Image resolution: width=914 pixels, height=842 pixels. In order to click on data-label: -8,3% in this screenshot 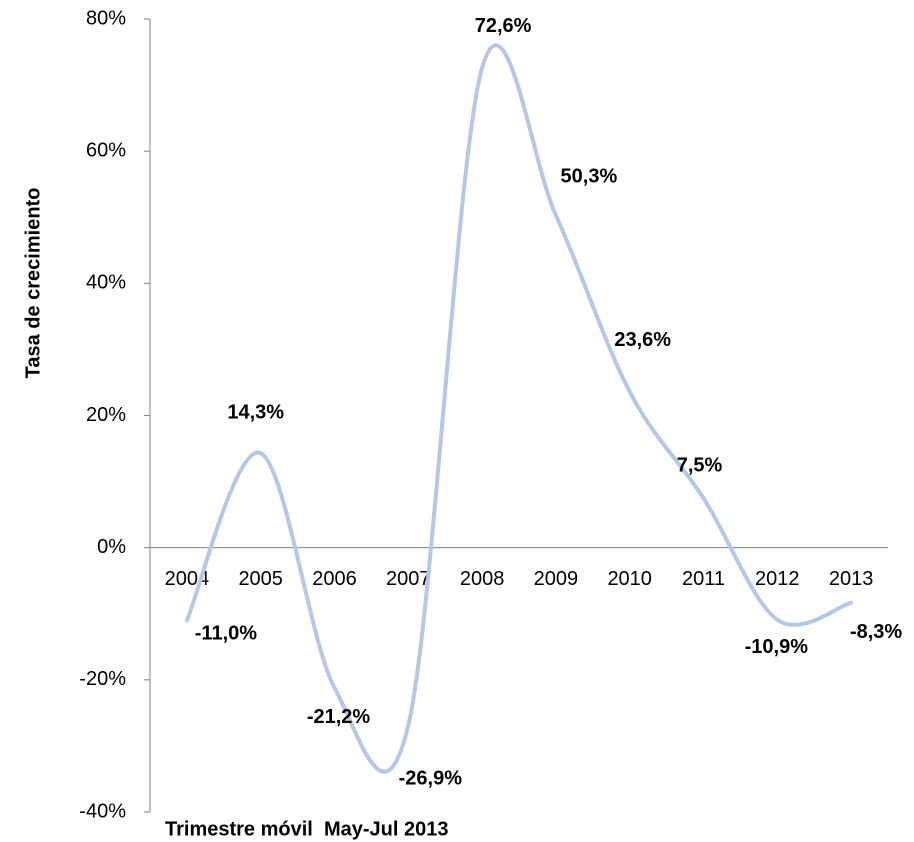, I will do `click(876, 632)`.